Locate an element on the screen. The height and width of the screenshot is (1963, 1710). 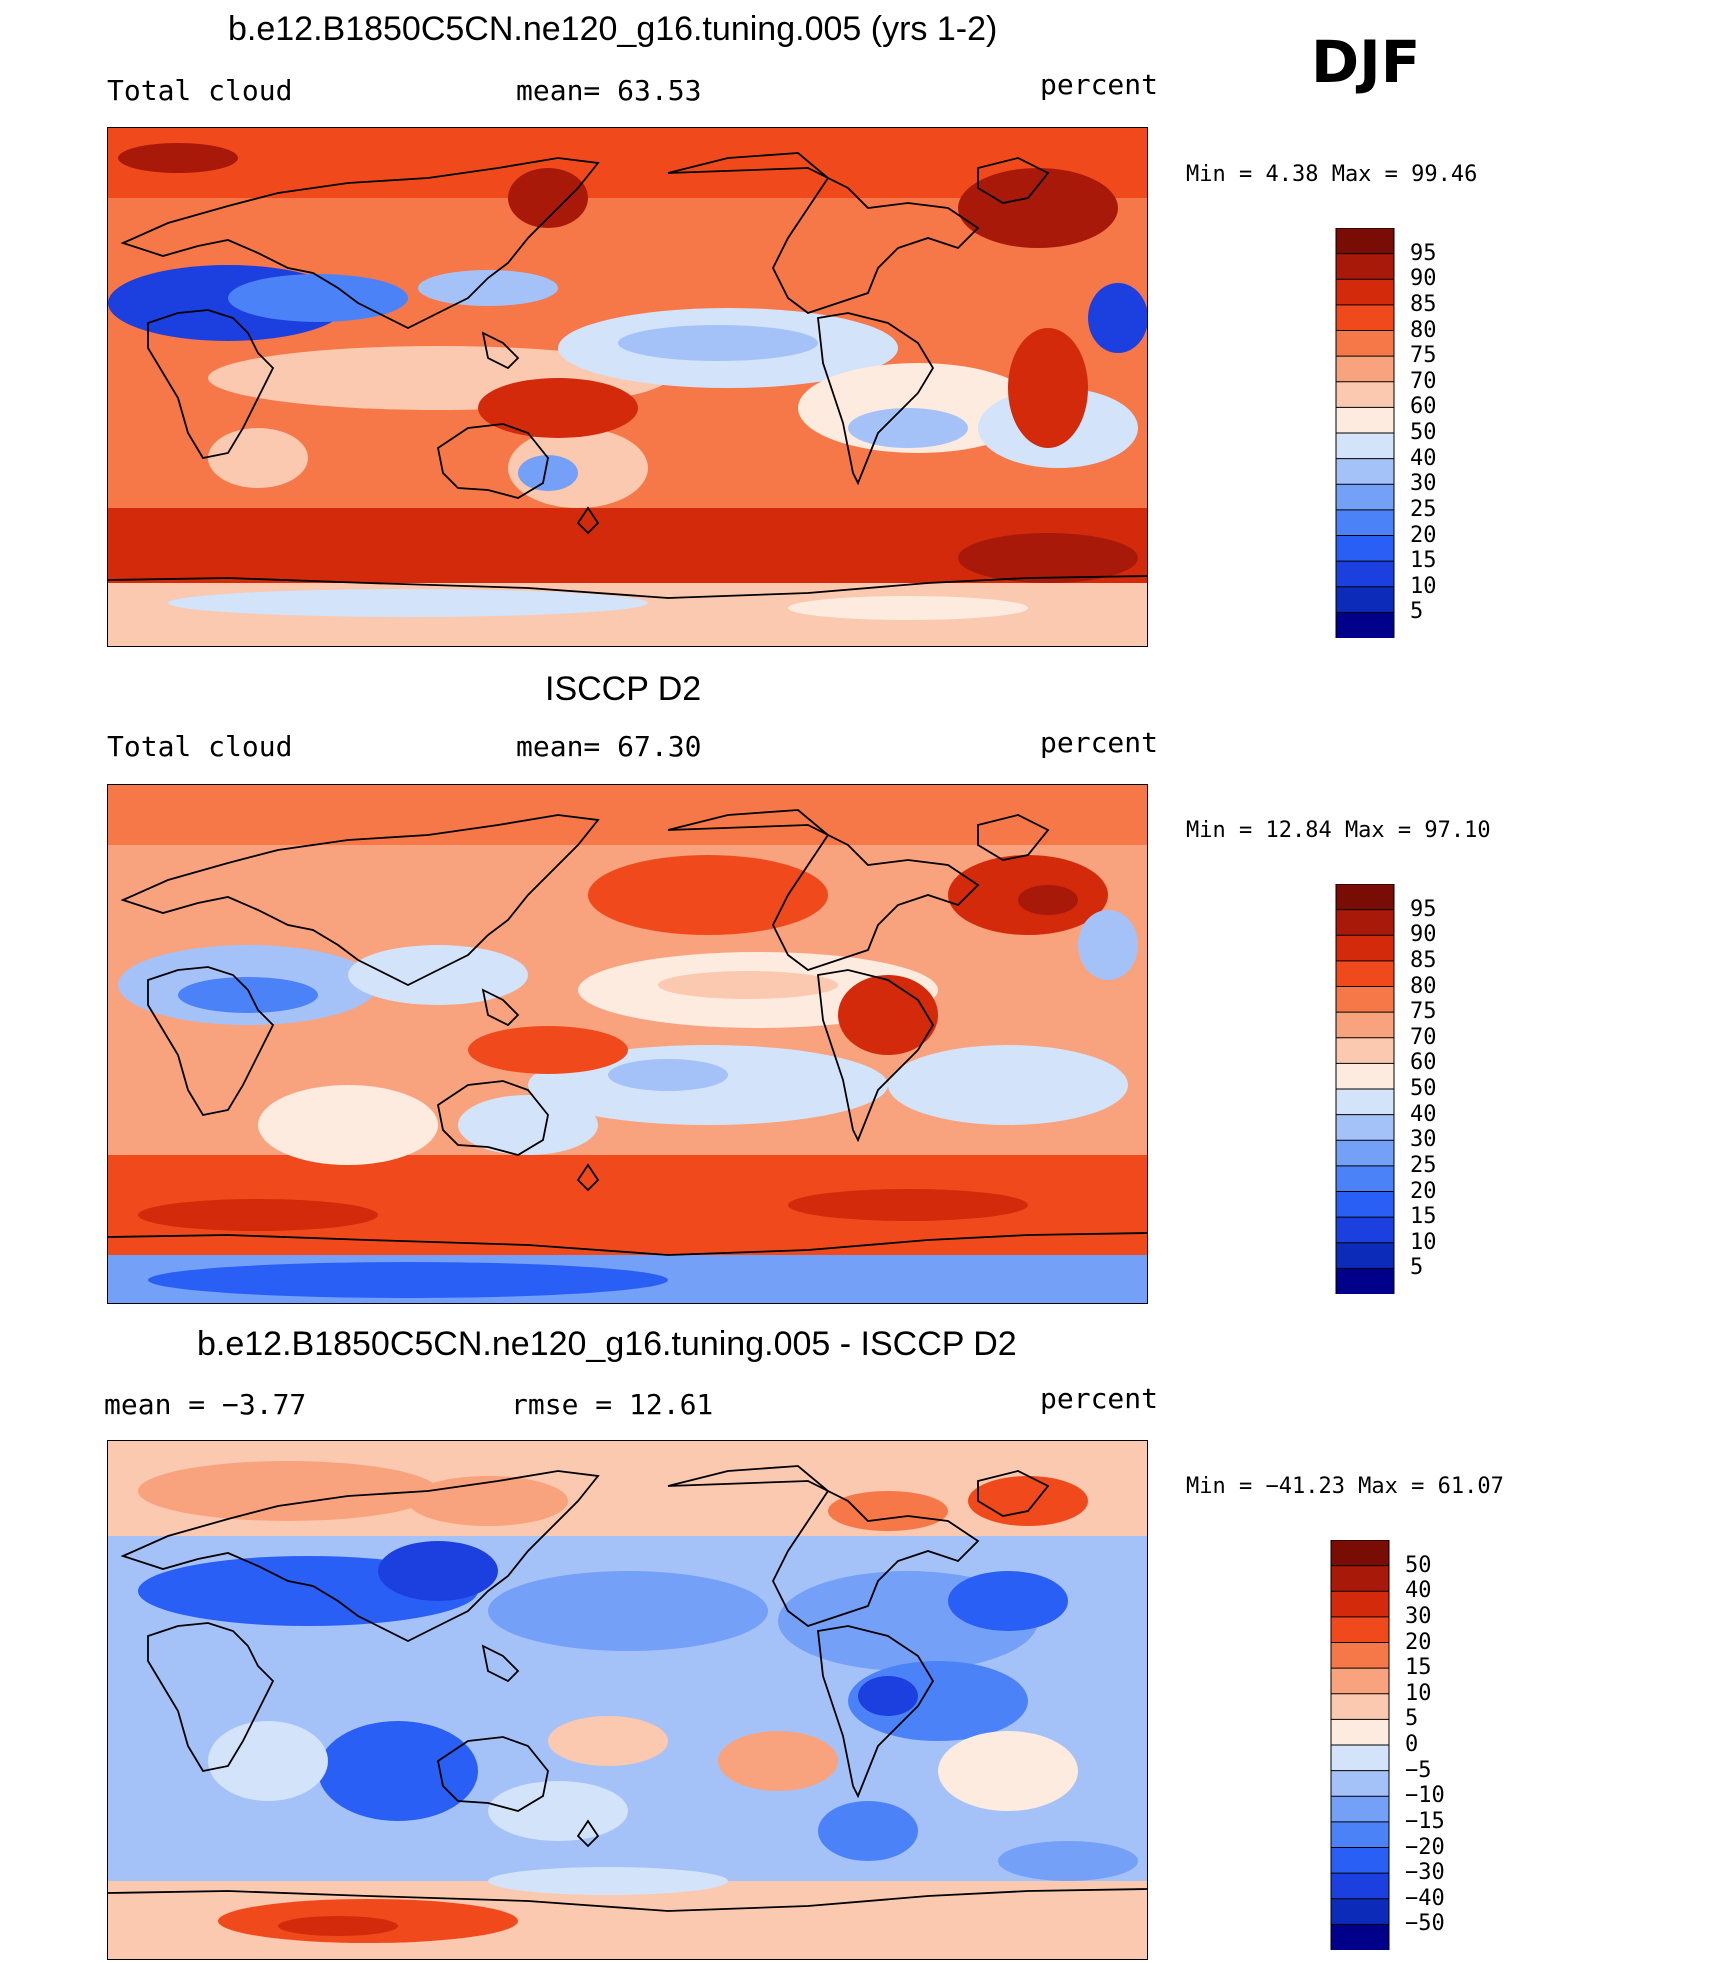
units-label: percent is located at coordinates (1099, 84).